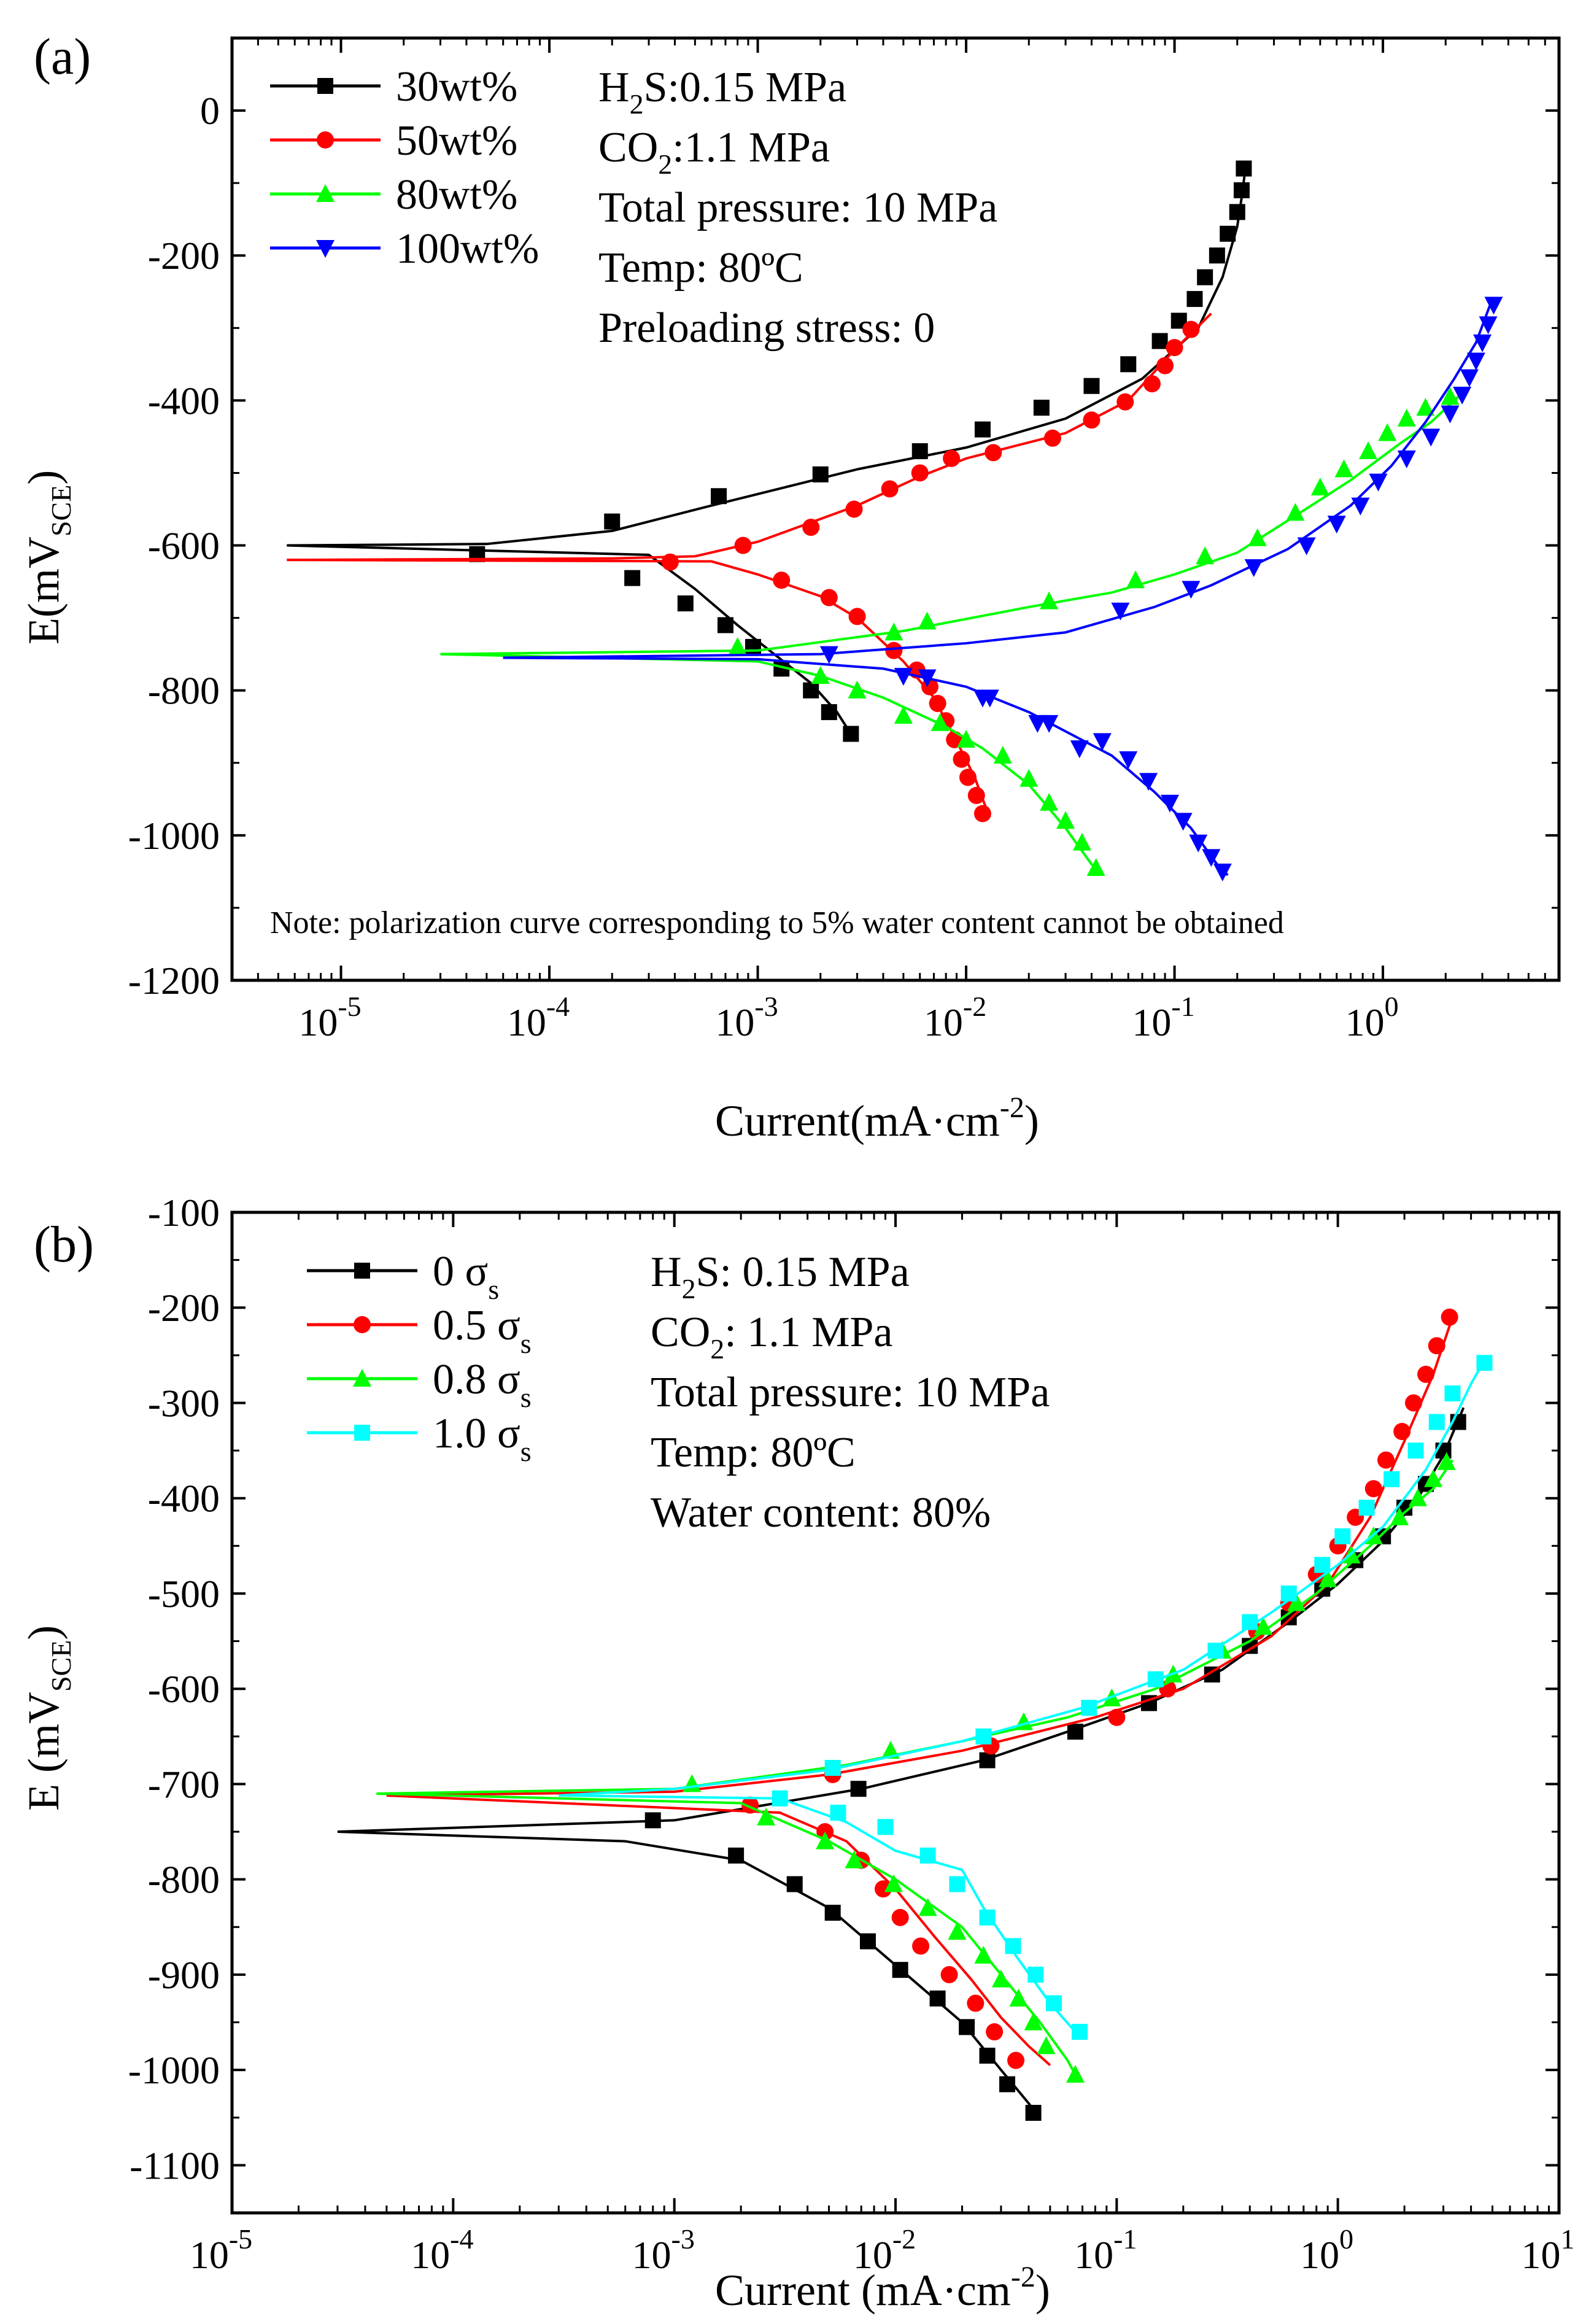  Describe the element at coordinates (457, 86) in the screenshot. I see `legend-label: 30wt%` at that location.